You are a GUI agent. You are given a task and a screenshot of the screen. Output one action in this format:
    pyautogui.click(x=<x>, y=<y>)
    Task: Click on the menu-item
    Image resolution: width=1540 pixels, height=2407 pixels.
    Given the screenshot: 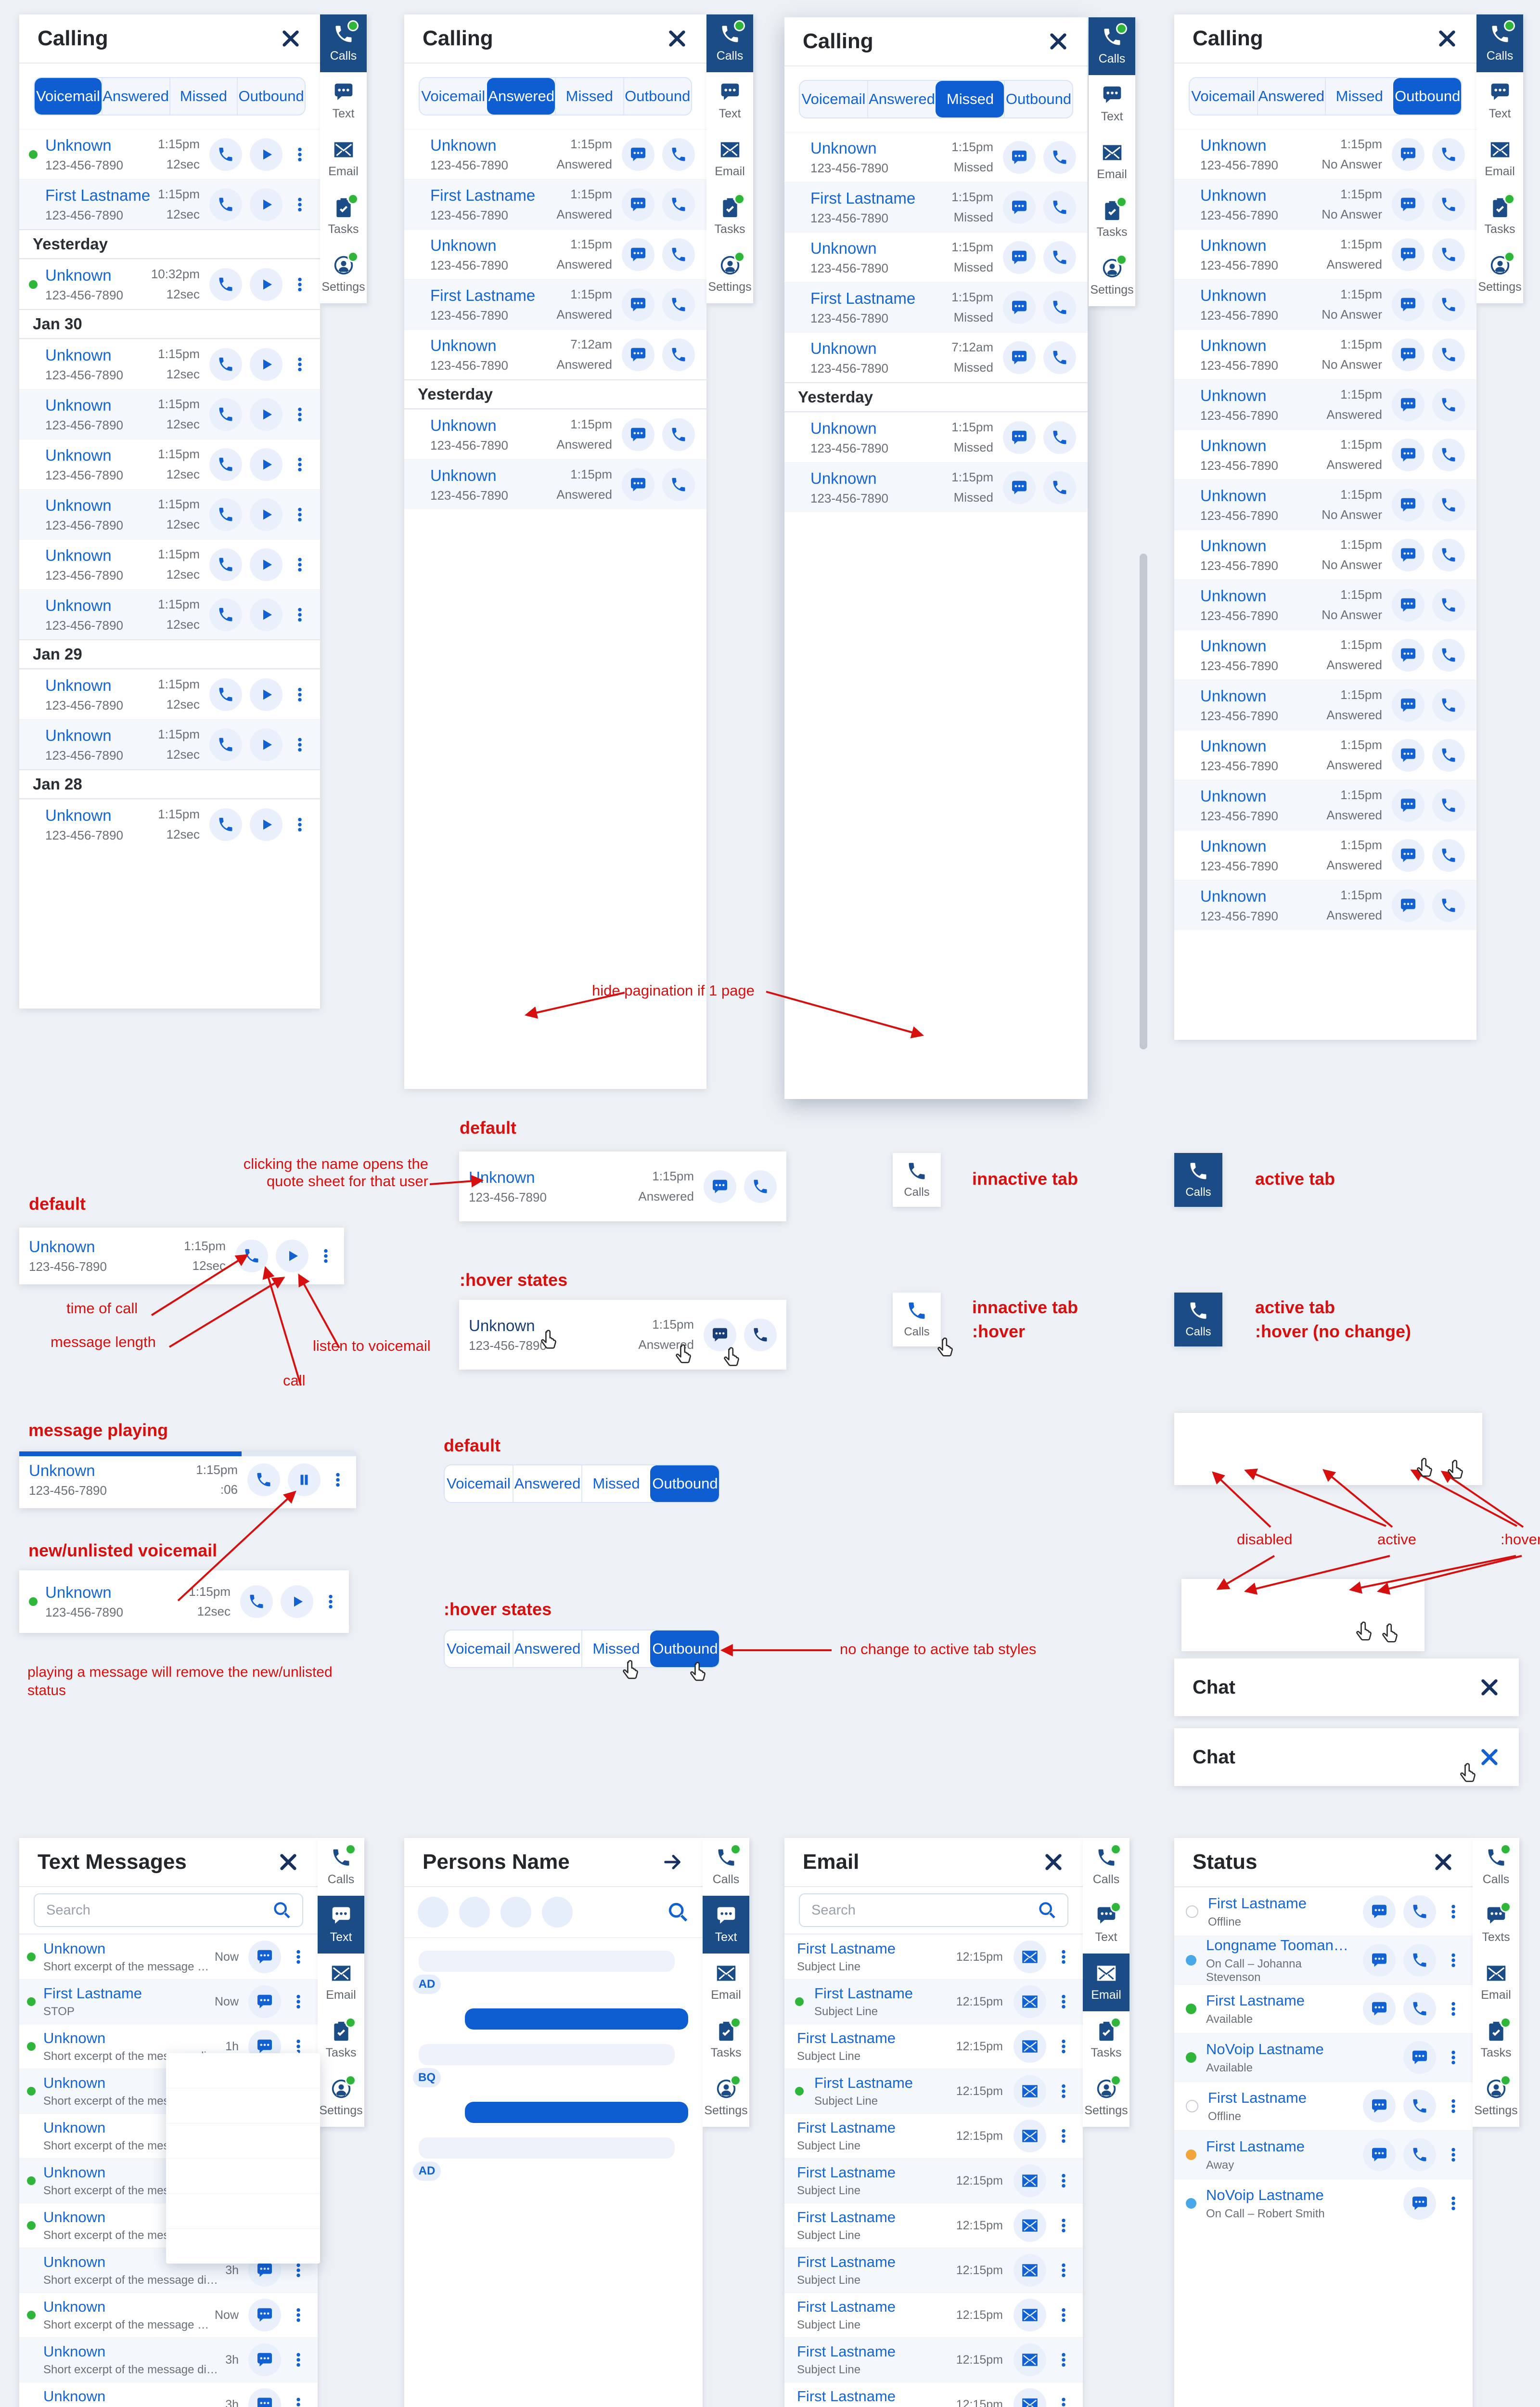 What is the action you would take?
    pyautogui.click(x=243, y=2105)
    